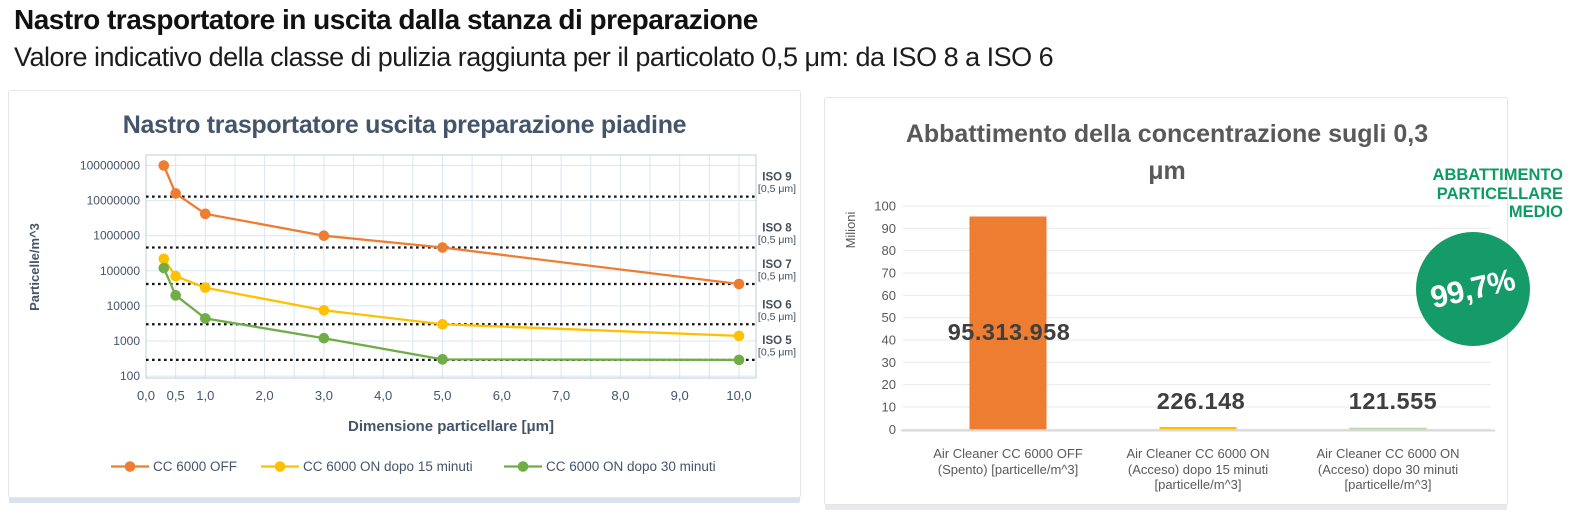 The width and height of the screenshot is (1571, 521). What do you see at coordinates (1497, 175) in the screenshot?
I see `abatement-title-line1: ABBATTIMENTO` at bounding box center [1497, 175].